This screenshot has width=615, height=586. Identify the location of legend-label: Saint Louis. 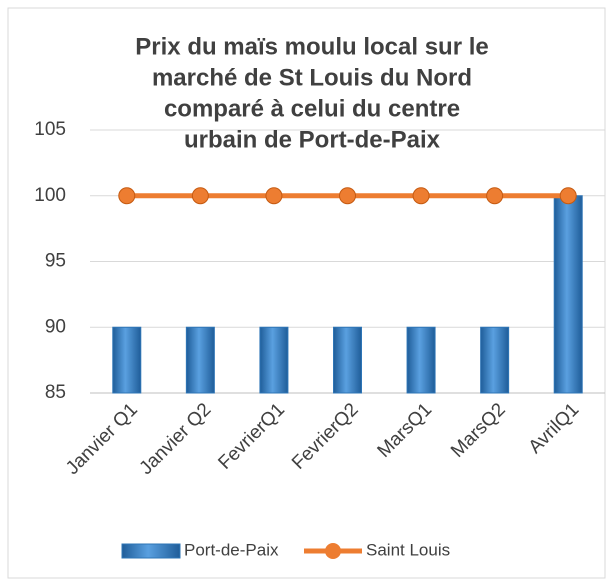
(408, 549).